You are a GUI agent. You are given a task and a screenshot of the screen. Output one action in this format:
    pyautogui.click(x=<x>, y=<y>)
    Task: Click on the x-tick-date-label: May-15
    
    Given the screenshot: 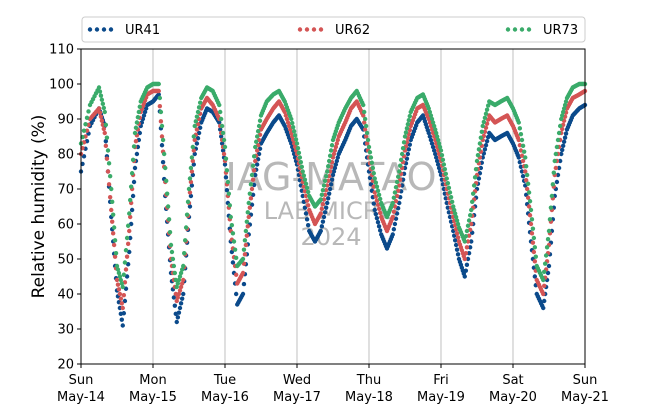 What is the action you would take?
    pyautogui.click(x=153, y=397)
    